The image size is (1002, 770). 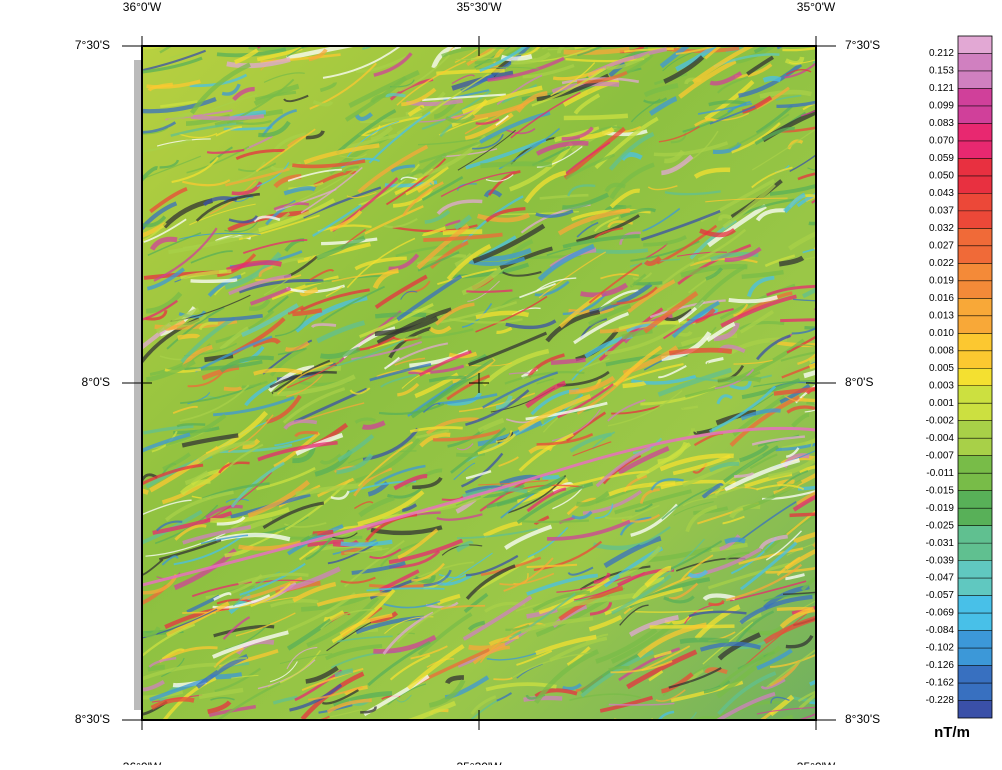 I want to click on colorbar-label: 0.153, so click(x=941, y=71).